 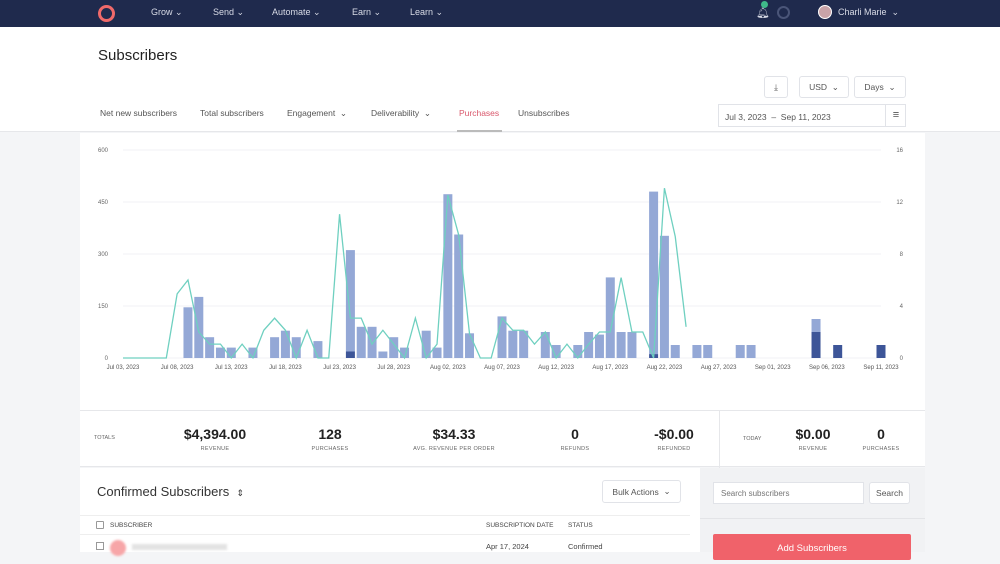 I want to click on add-subscribers-button: Add Subscribers, so click(x=812, y=547).